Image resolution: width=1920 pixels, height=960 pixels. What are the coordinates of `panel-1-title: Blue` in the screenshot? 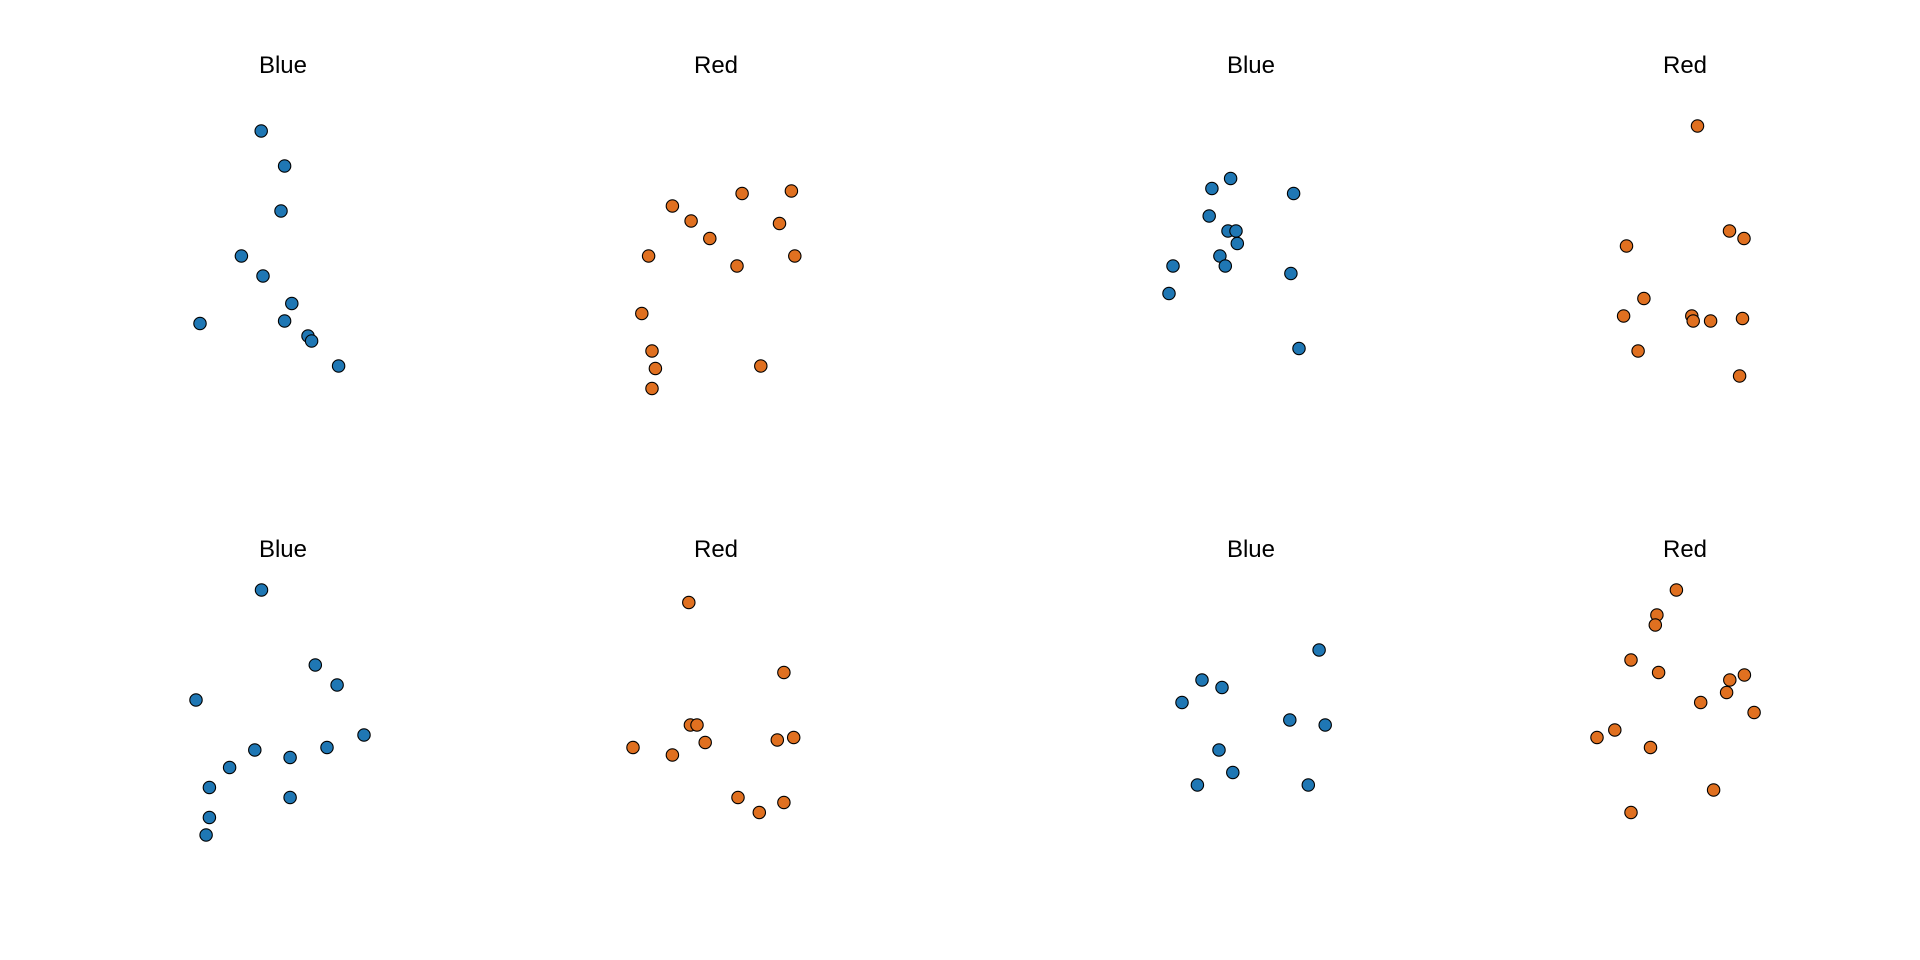 It's located at (283, 65).